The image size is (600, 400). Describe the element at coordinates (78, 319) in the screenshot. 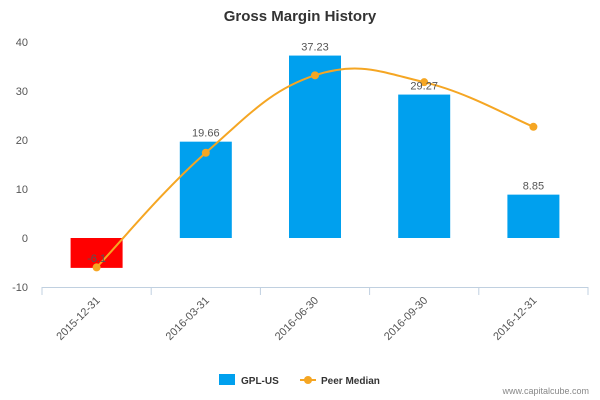

I see `x-tick-label: 2015-12-31` at that location.